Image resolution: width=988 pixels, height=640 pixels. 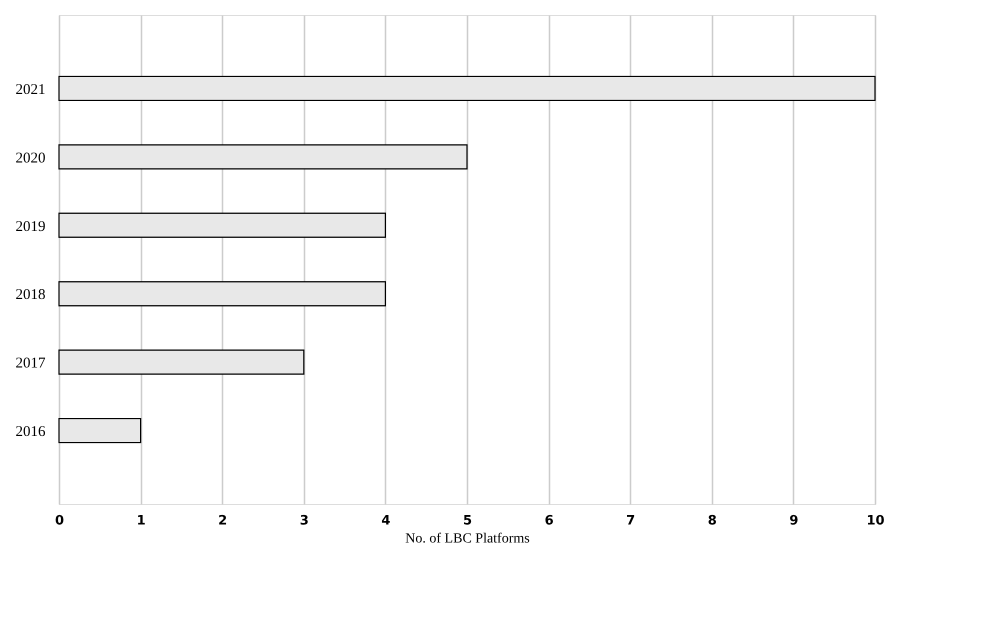 I want to click on x-tick-label: 8, so click(x=712, y=521).